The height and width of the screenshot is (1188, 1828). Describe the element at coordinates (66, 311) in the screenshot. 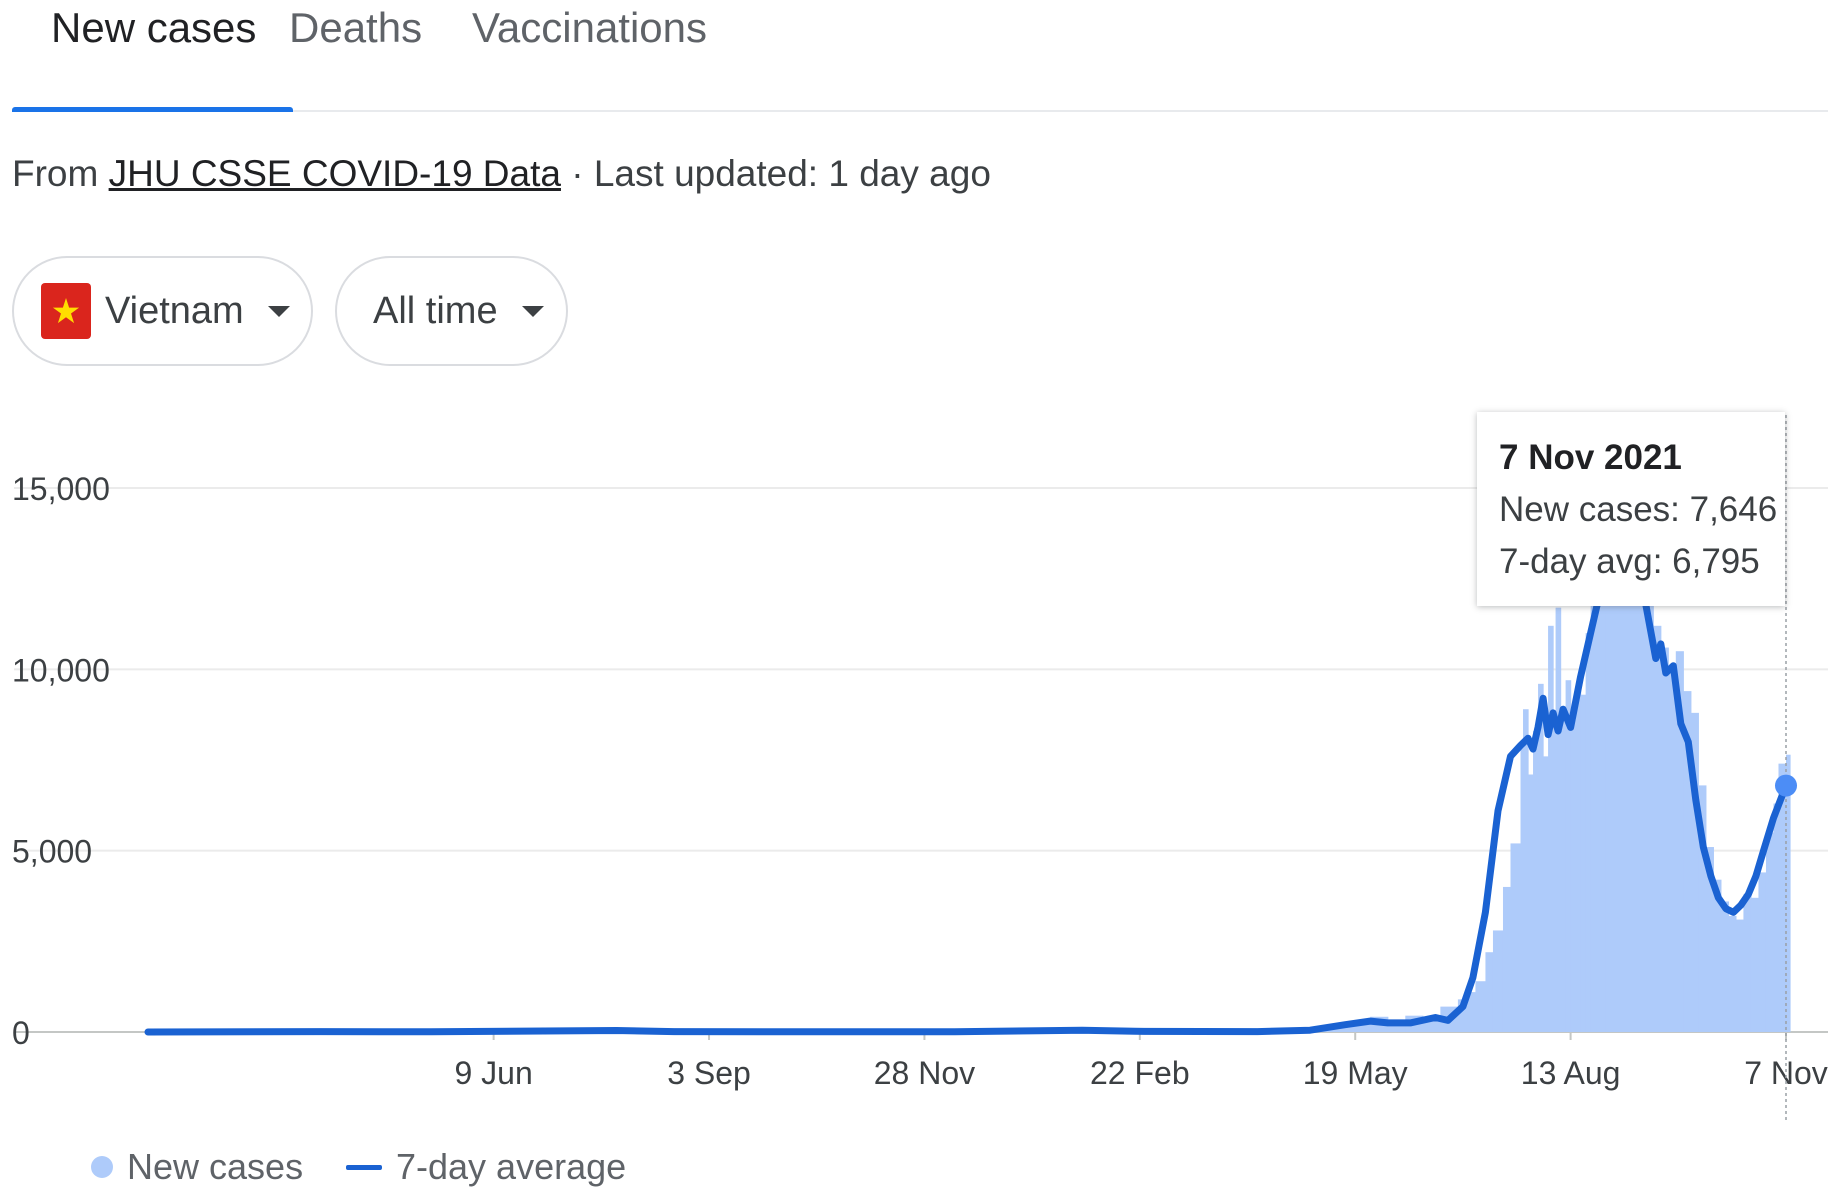

I see `vietnam-flag-icon` at that location.